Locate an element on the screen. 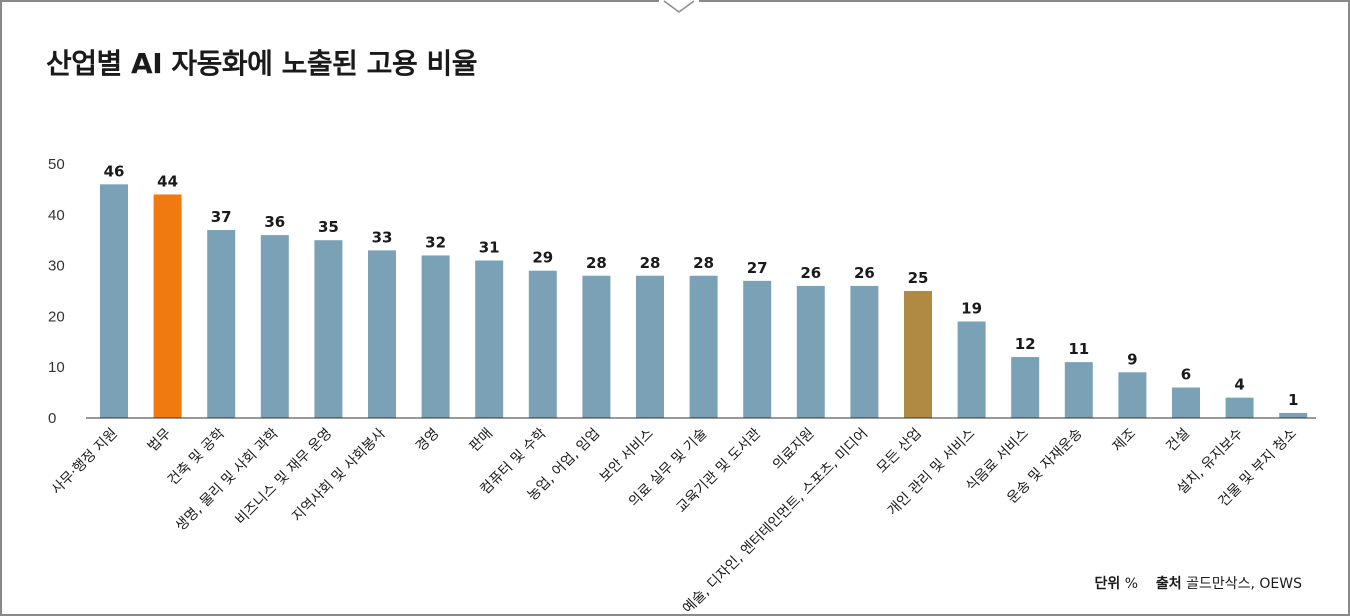 This screenshot has width=1350, height=616. y-axis-ticks: 0 10 20 30 40 50 is located at coordinates (56, 291).